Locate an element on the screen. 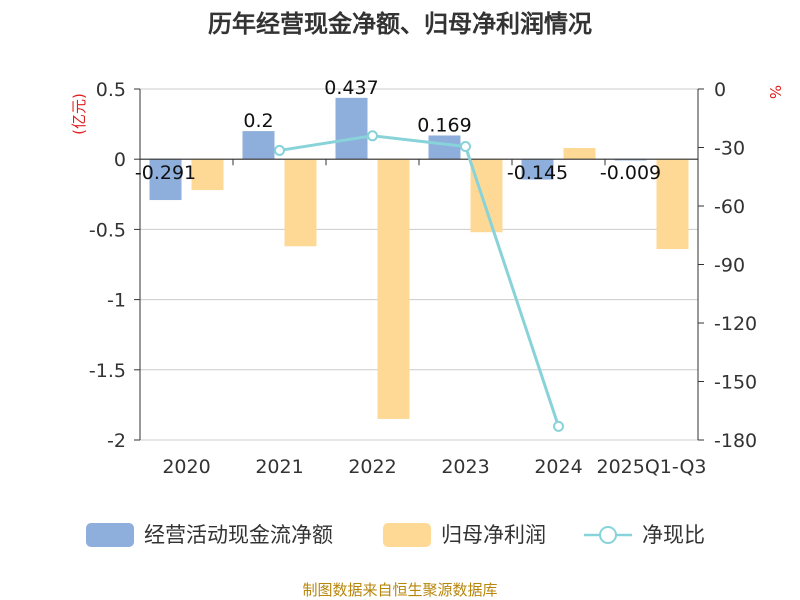  y2-tick-label: -30 is located at coordinates (729, 149).